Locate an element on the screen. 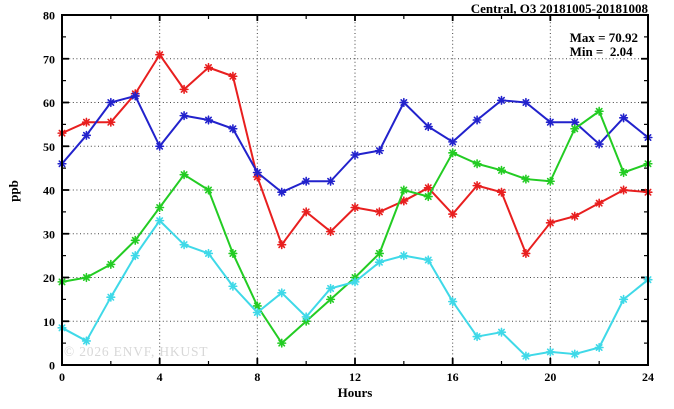  x-axis-label: Hours is located at coordinates (355, 392).